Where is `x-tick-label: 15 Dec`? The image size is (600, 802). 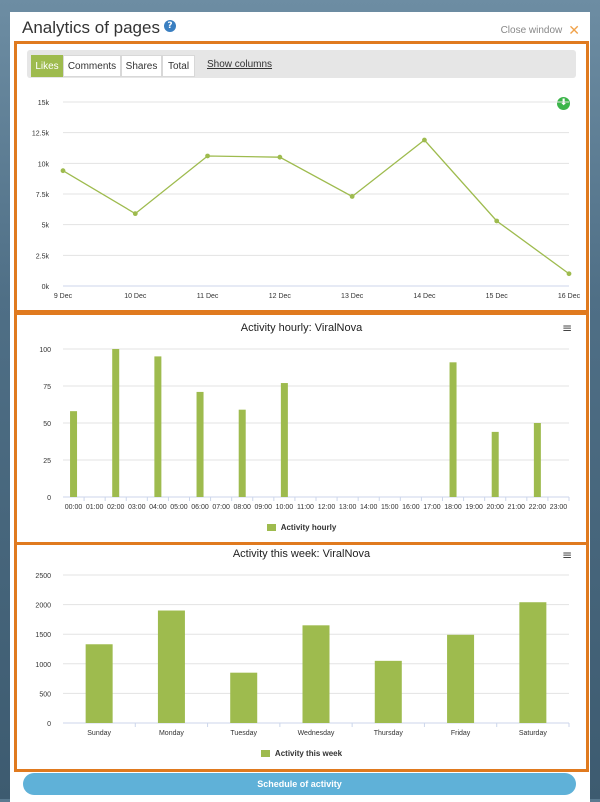
x-tick-label: 15 Dec is located at coordinates (497, 296).